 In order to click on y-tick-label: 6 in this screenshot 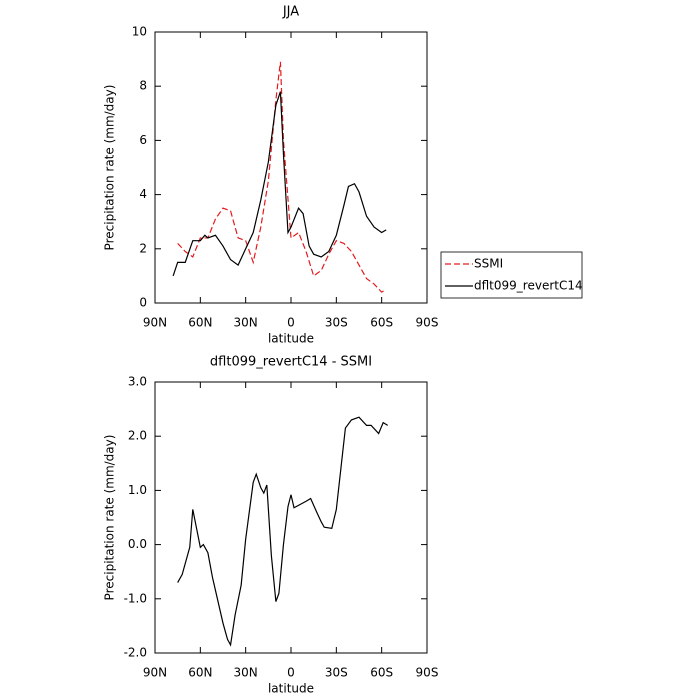, I will do `click(143, 140)`.